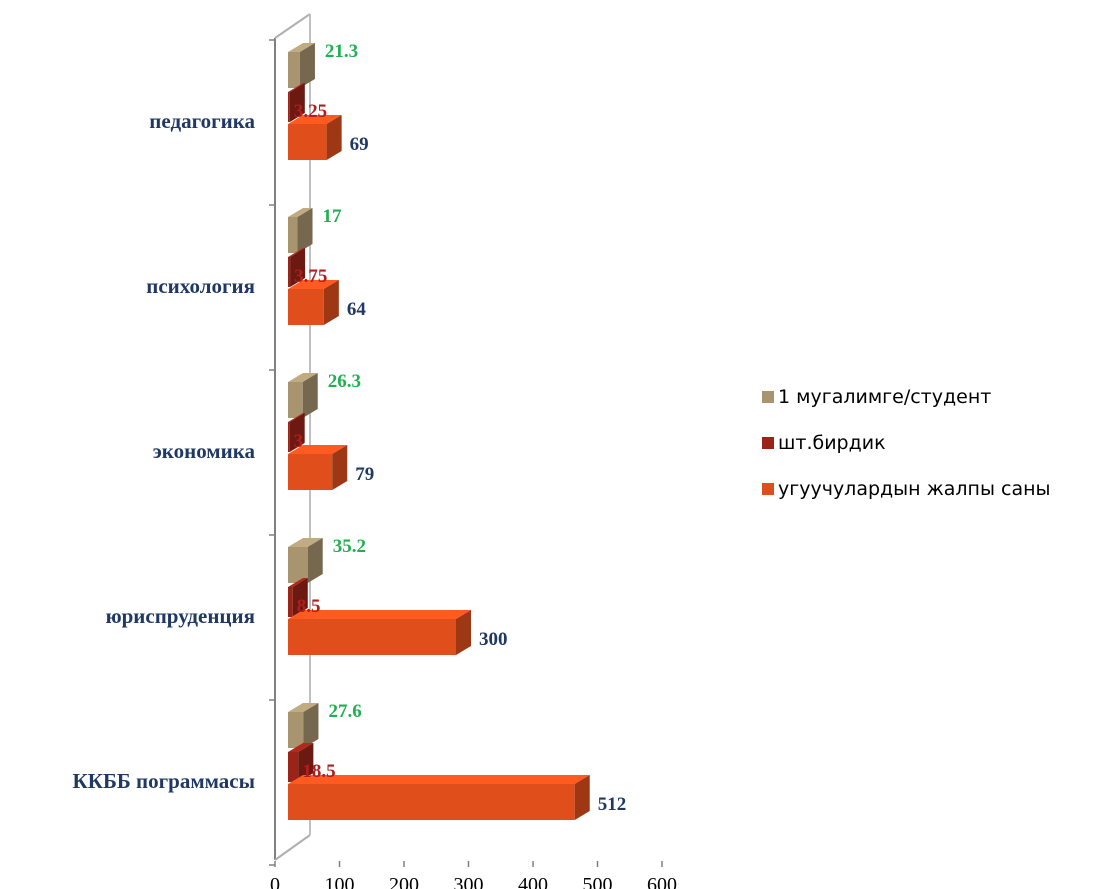  What do you see at coordinates (662, 881) in the screenshot?
I see `x-tick-label: 600` at bounding box center [662, 881].